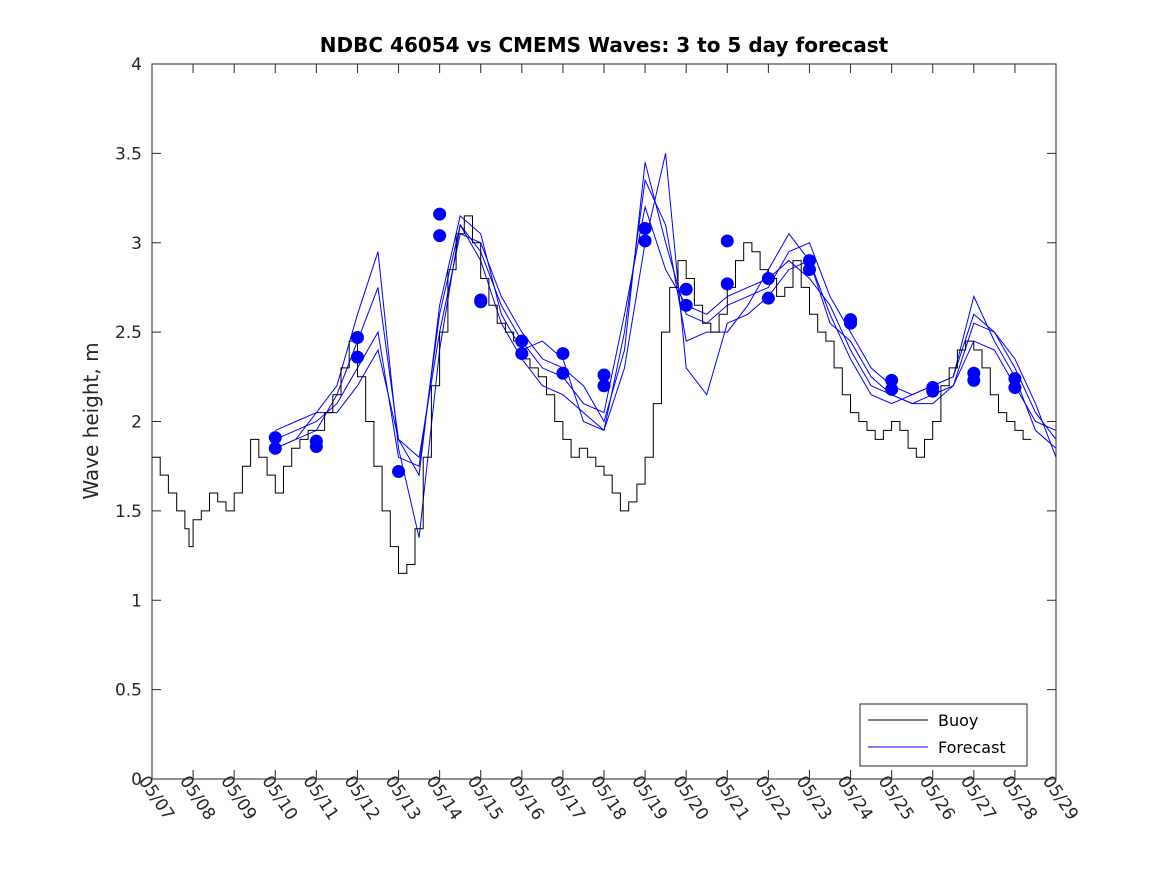 The height and width of the screenshot is (875, 1167). I want to click on x-tick-label: 05/07, so click(156, 798).